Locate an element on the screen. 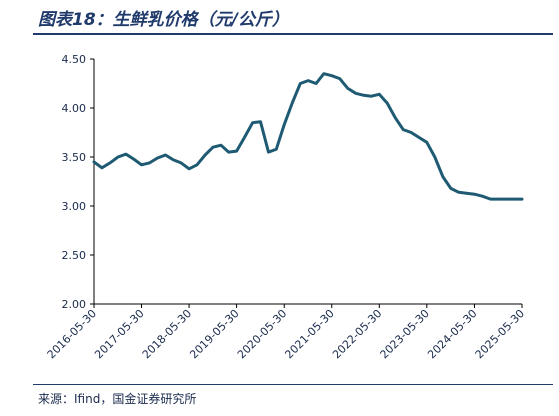 This screenshot has width=559, height=416. x-tick-label: 2018-05-30 is located at coordinates (167, 334).